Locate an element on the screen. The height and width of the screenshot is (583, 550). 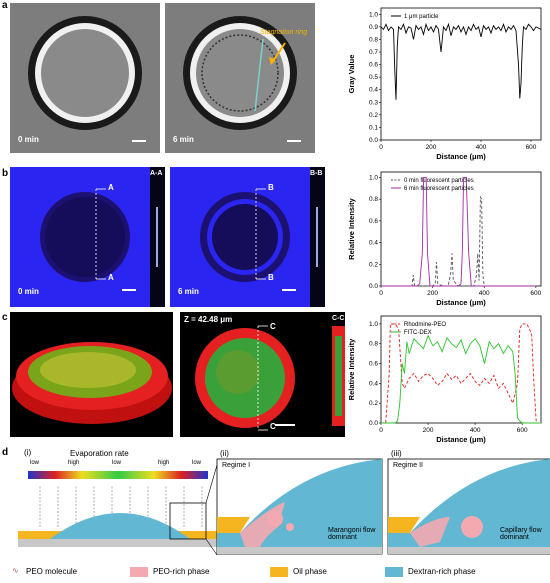
legend-label: FITC-DEX is located at coordinates (418, 333).